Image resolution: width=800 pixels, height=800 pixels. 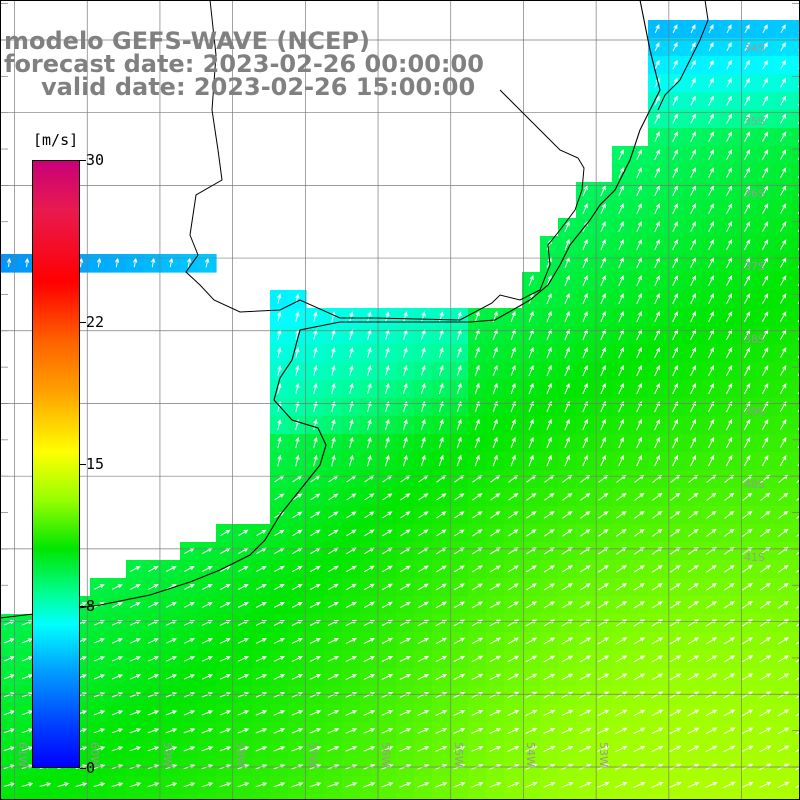 What do you see at coordinates (754, 48) in the screenshot?
I see `latitude-label: 34S` at bounding box center [754, 48].